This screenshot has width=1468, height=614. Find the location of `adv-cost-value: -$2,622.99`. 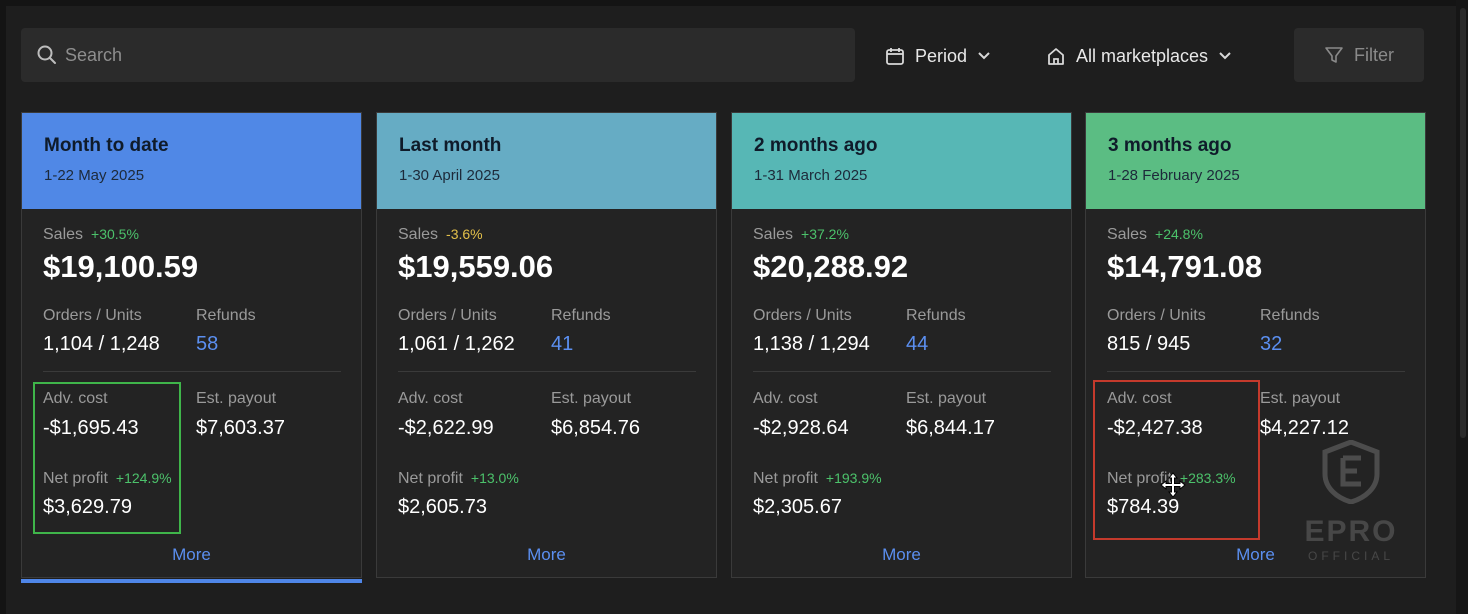

adv-cost-value: -$2,622.99 is located at coordinates (446, 428).